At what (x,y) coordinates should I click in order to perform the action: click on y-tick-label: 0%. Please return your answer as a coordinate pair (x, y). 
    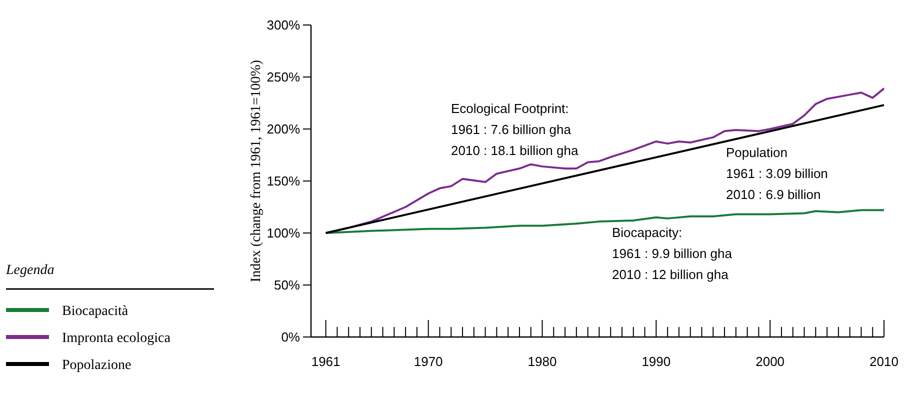
    Looking at the image, I should click on (290, 337).